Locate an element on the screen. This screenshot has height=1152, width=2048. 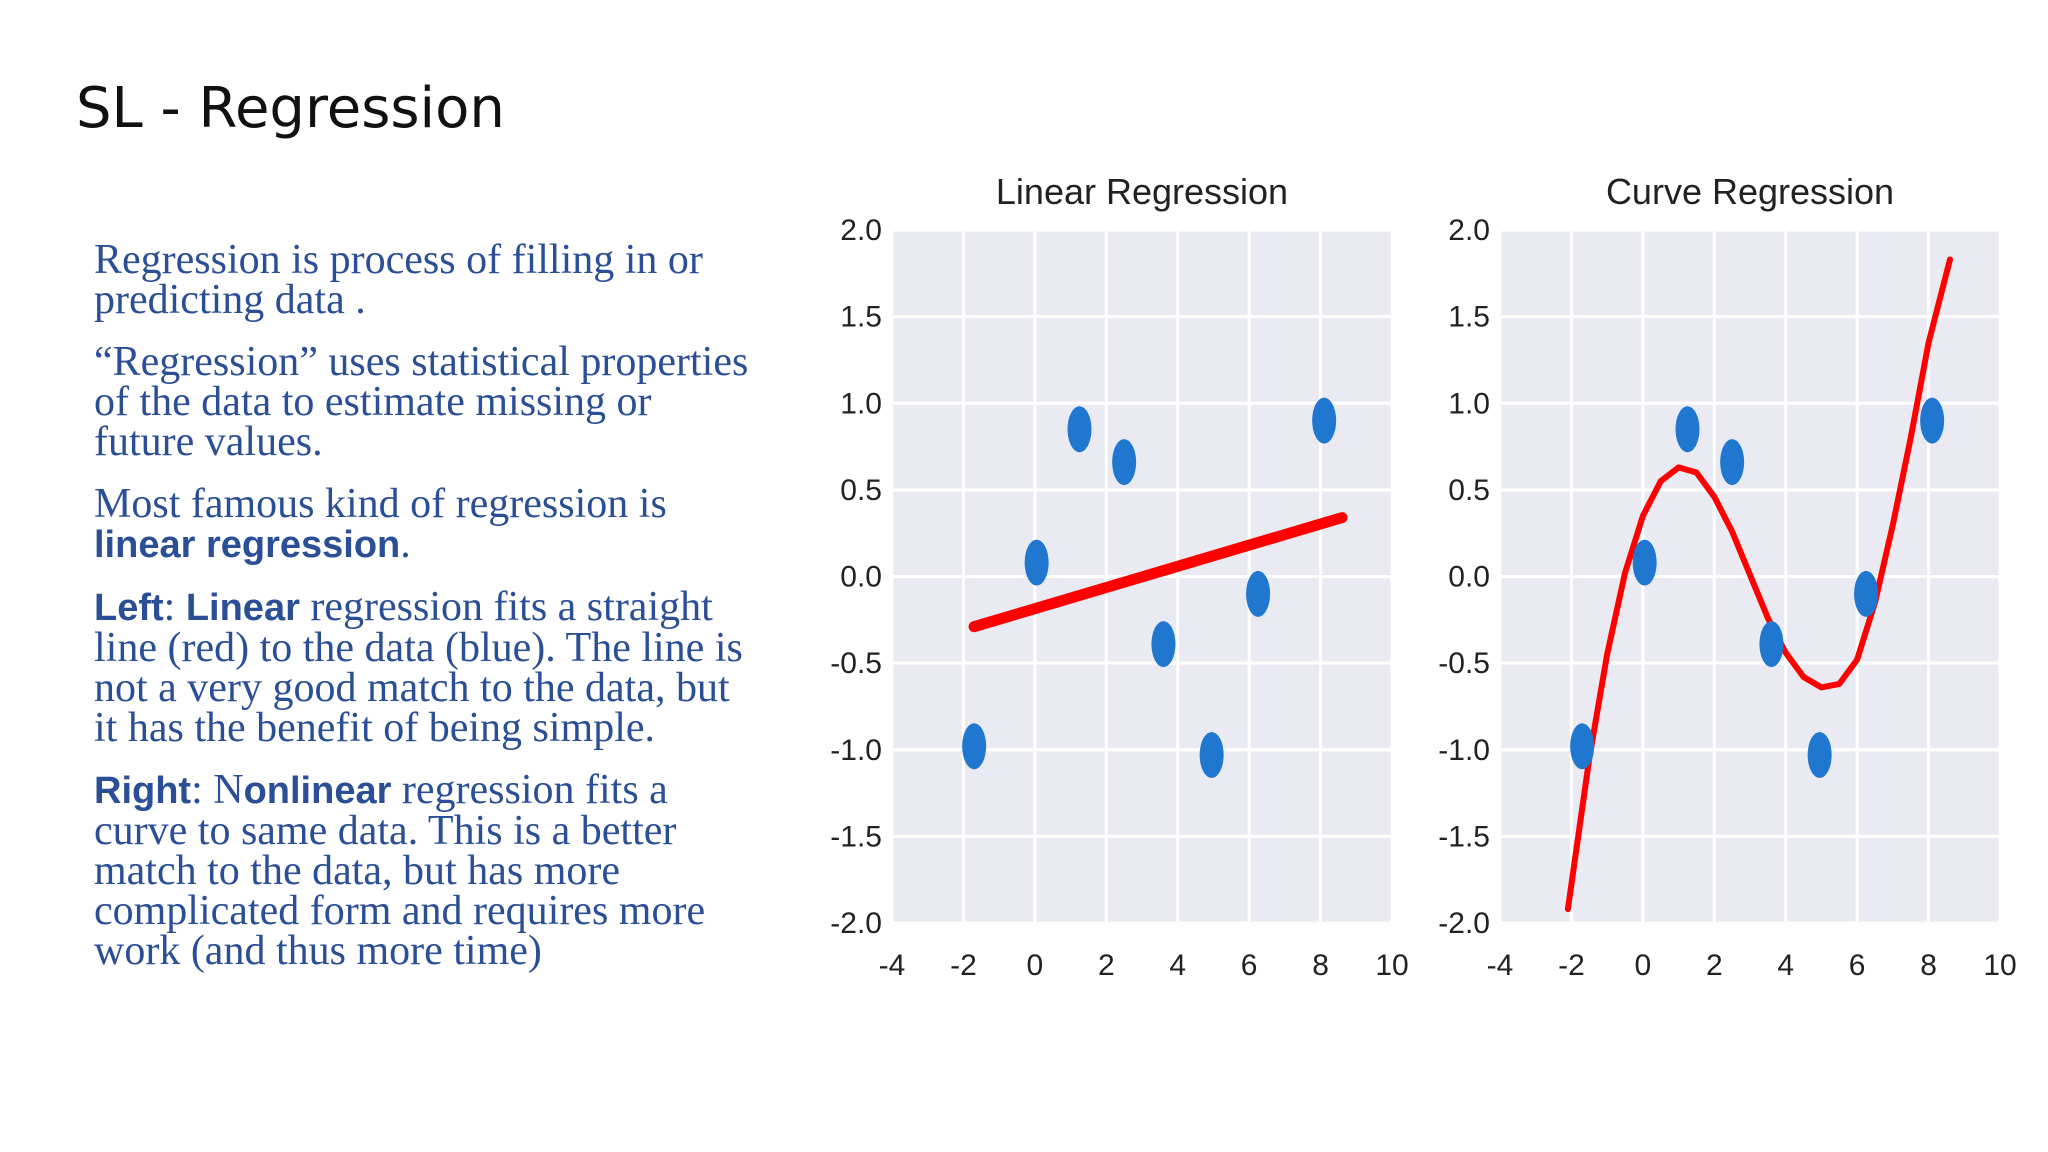
right-label: Right is located at coordinates (143, 791).